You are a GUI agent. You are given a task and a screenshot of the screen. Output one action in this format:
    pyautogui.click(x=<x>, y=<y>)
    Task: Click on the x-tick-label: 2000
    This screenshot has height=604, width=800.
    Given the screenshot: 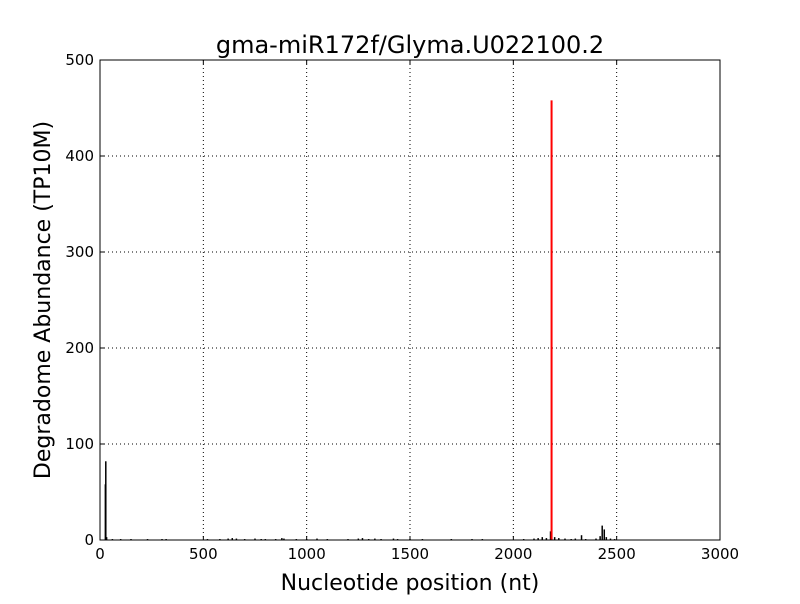 What is the action you would take?
    pyautogui.click(x=513, y=554)
    